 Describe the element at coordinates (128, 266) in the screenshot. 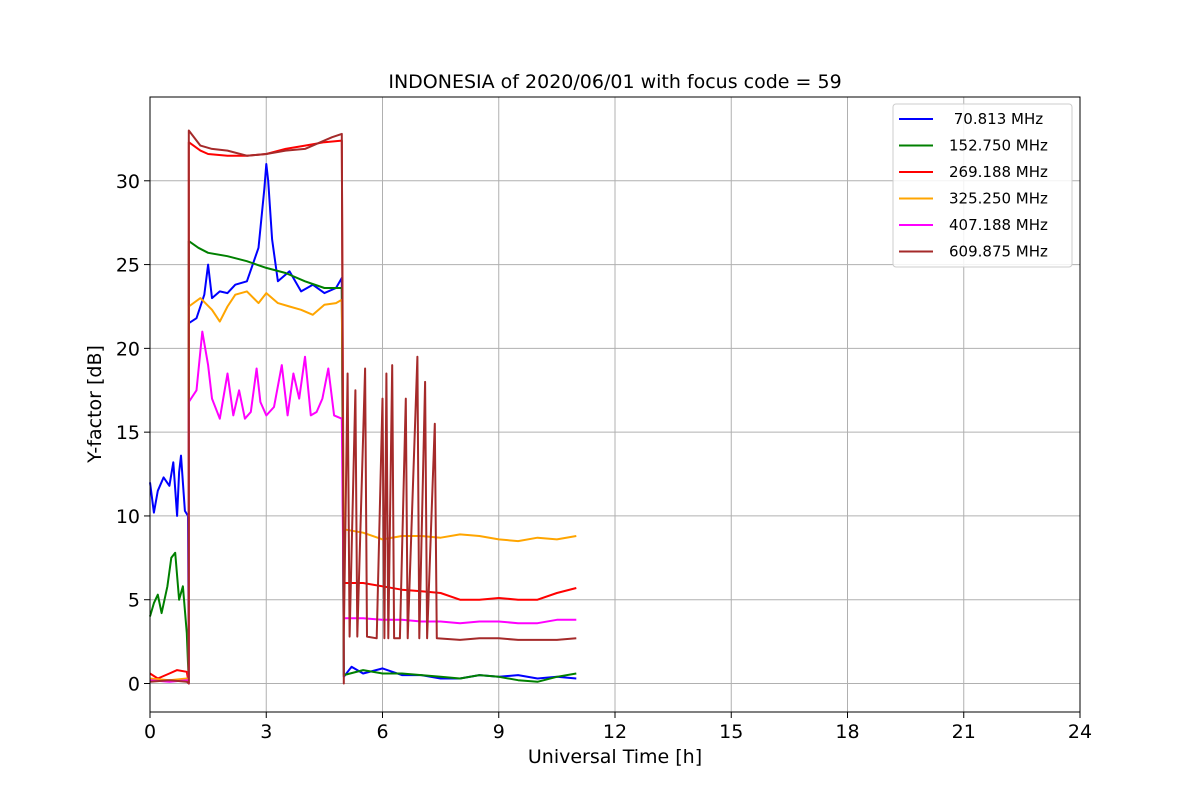

I see `y-tick-label: 25` at that location.